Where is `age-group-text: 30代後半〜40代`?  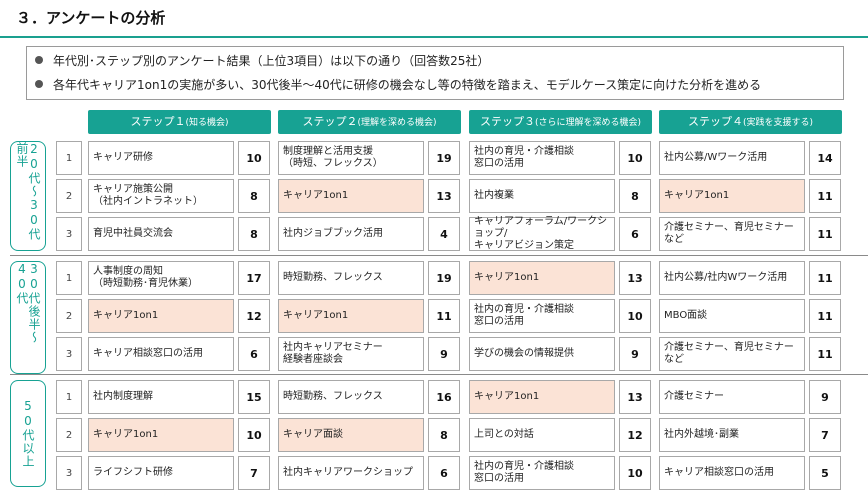
age-group-text: 30代後半〜40代 is located at coordinates (28, 303).